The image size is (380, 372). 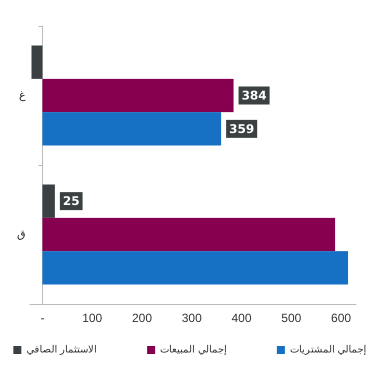 I want to click on y-tick-label: ق, so click(x=21, y=234).